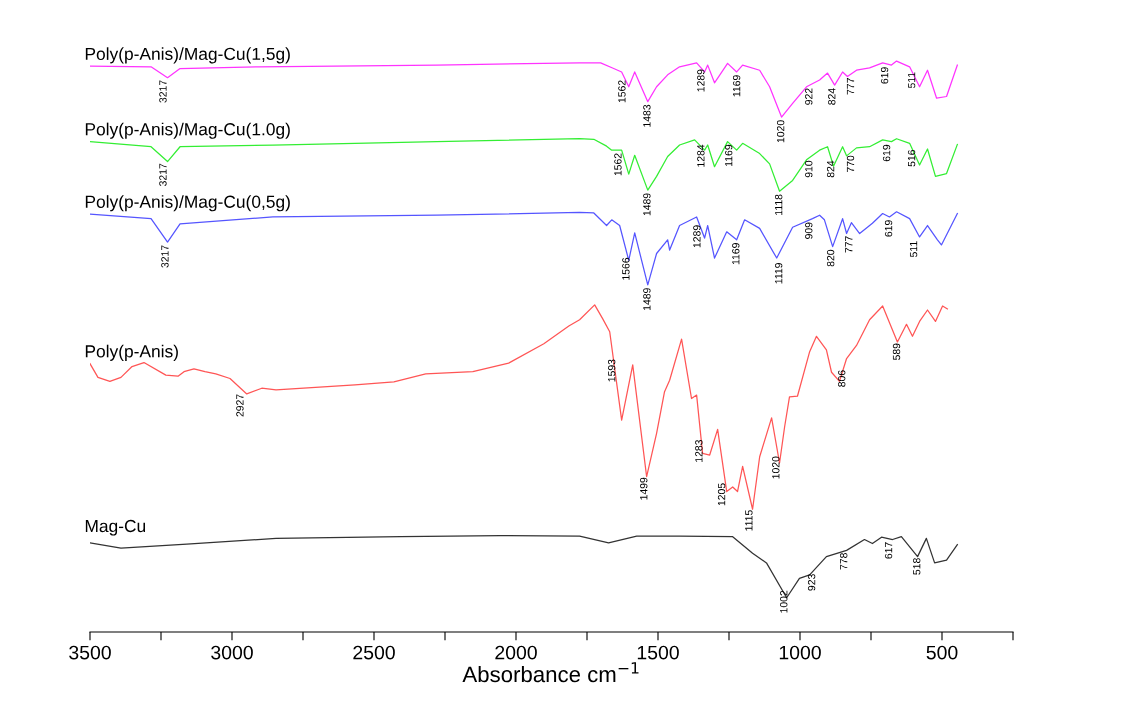 Image resolution: width=1132 pixels, height=711 pixels. Describe the element at coordinates (701, 155) in the screenshot. I see `annotation: 1284` at that location.